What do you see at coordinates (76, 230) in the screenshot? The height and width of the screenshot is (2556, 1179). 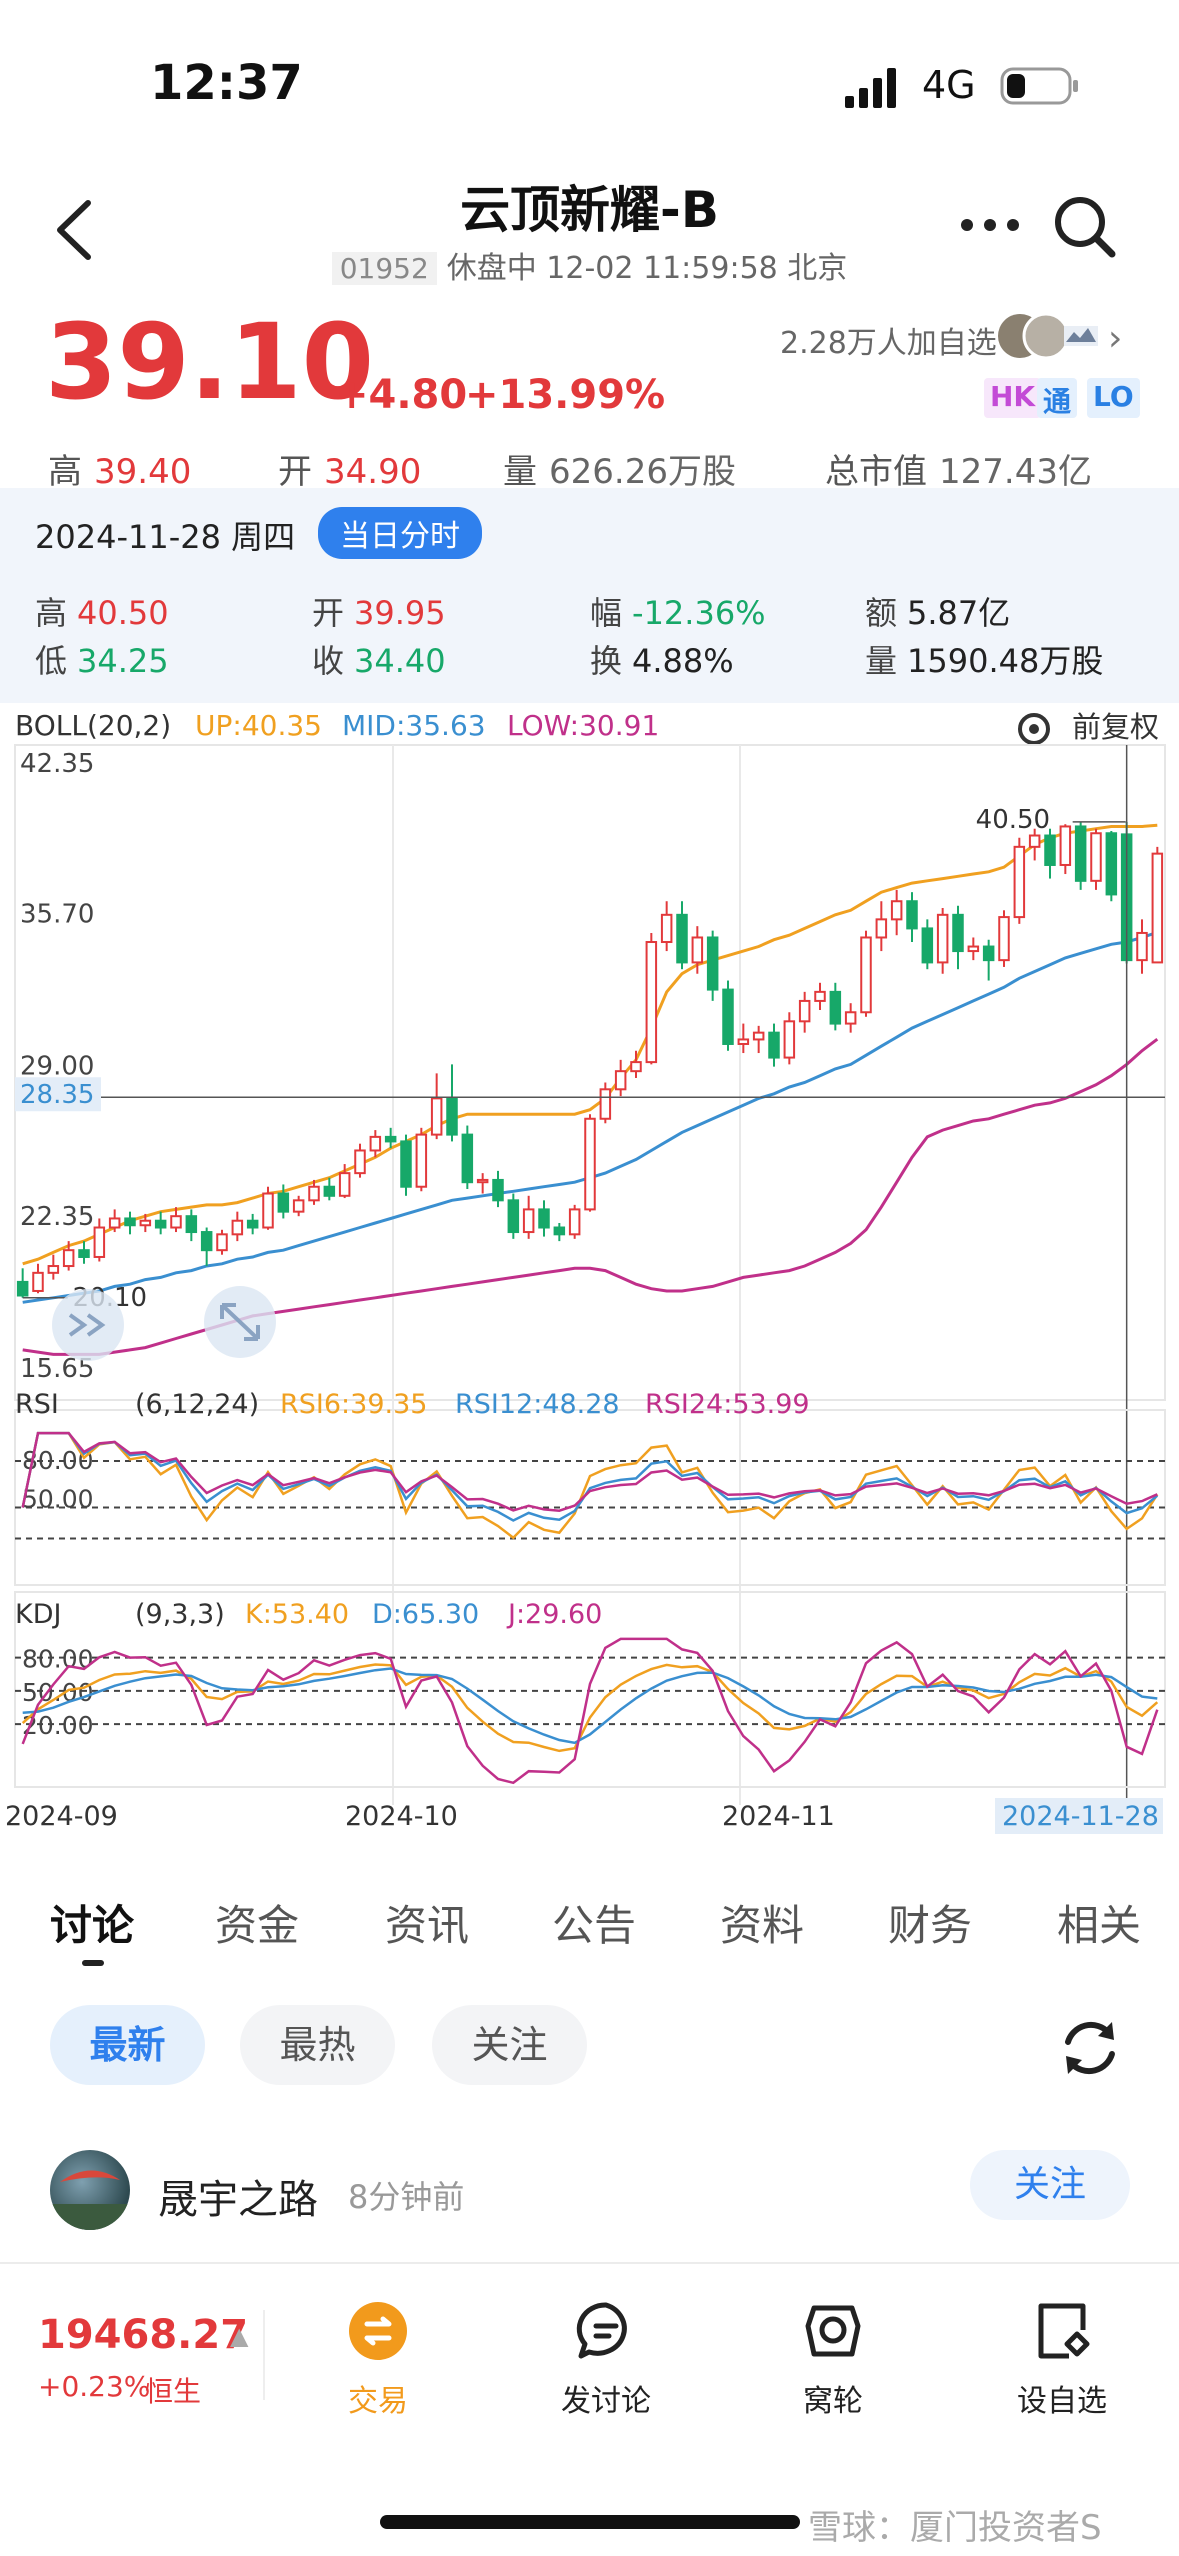 I see `back-arrow-icon` at bounding box center [76, 230].